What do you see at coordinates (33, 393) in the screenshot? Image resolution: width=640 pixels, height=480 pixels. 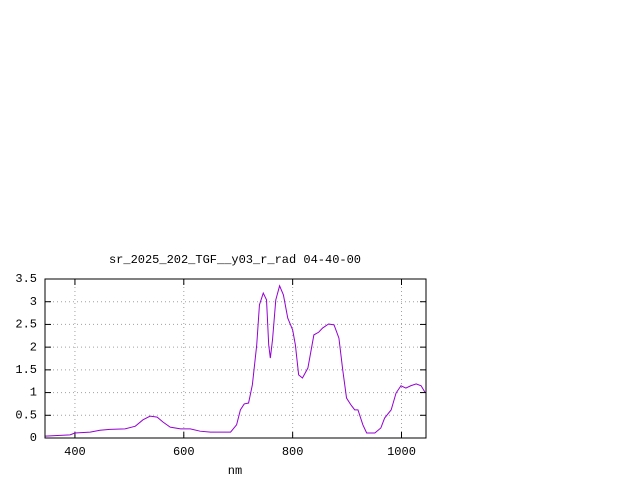 I see `y-tick-label: 1` at bounding box center [33, 393].